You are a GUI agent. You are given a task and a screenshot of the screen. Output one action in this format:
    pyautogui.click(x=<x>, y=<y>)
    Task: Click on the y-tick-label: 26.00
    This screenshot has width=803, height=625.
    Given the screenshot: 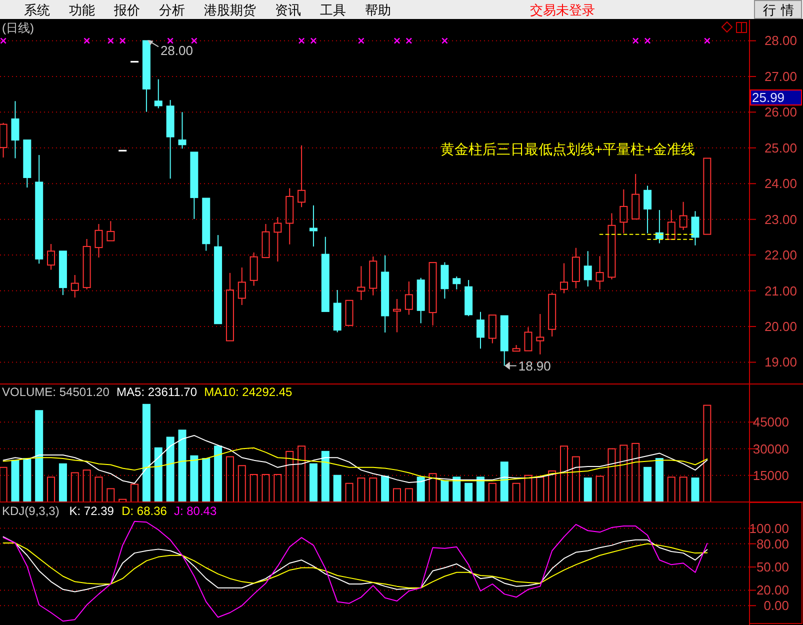 What is the action you would take?
    pyautogui.click(x=780, y=112)
    